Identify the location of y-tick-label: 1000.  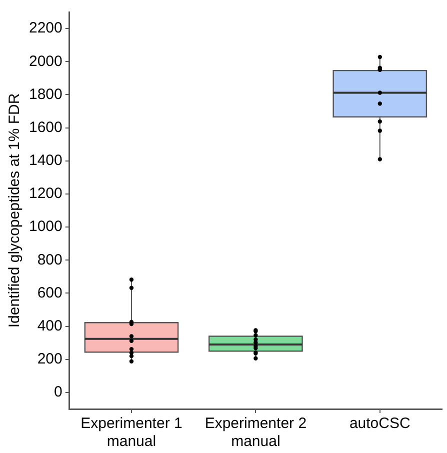
(45, 227).